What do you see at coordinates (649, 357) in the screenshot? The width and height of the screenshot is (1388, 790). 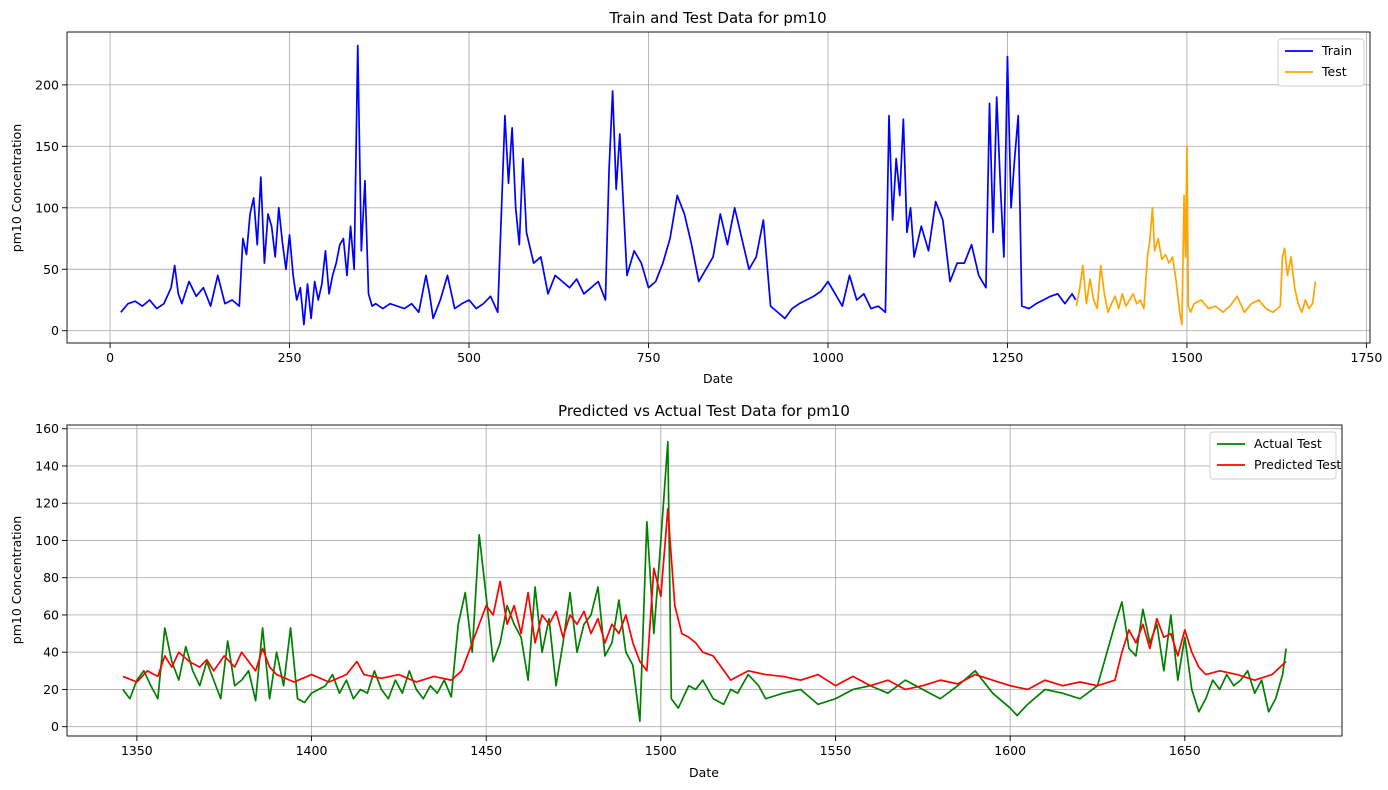 I see `x-tick-label: 750` at bounding box center [649, 357].